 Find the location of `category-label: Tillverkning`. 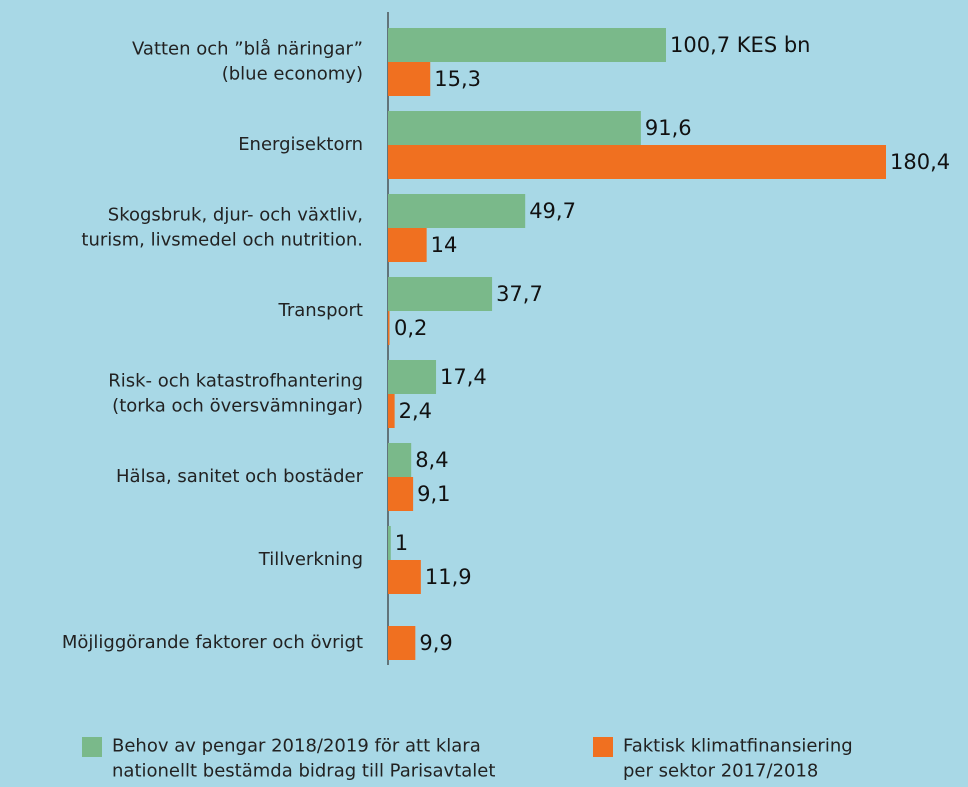

category-label: Tillverkning is located at coordinates (310, 559).